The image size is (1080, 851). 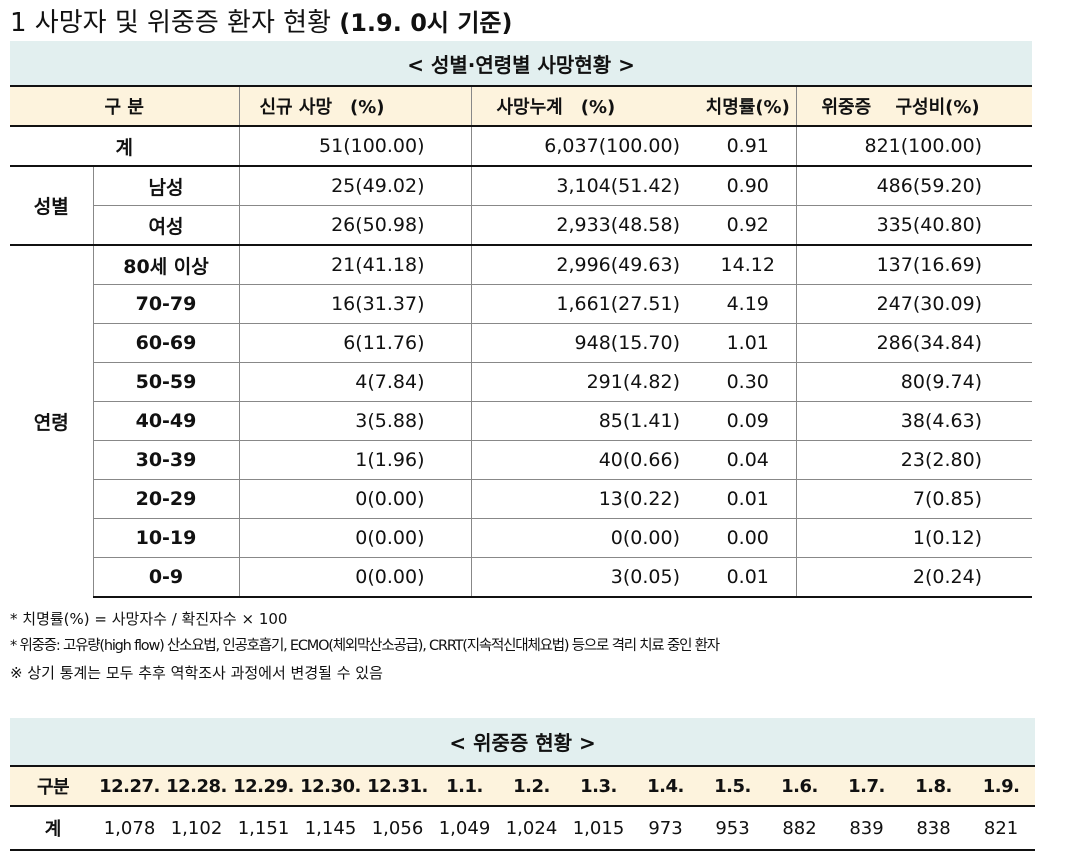 I want to click on page-title-main: 1 사망자 및 위중증 환자 현황, so click(x=170, y=23).